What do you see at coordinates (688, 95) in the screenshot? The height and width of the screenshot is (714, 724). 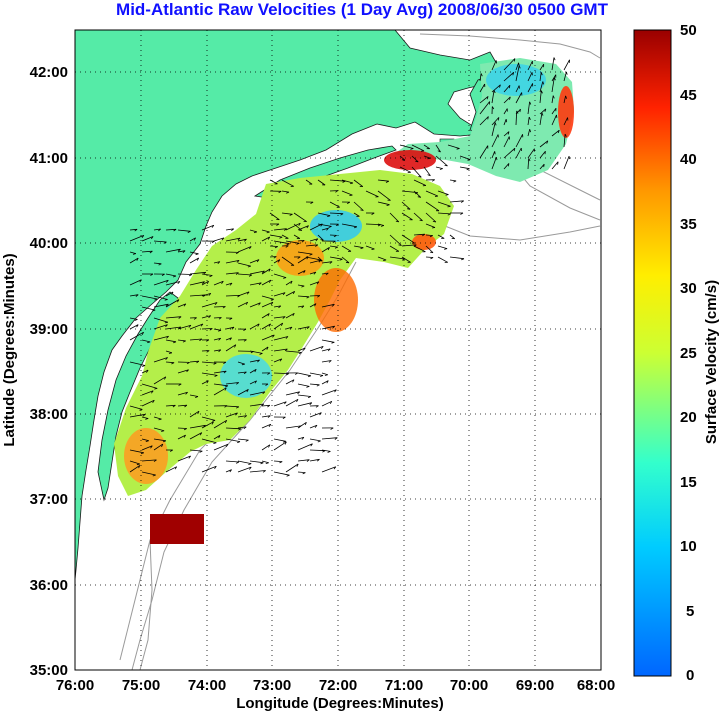 I see `colorbar-tick-label: 45` at bounding box center [688, 95].